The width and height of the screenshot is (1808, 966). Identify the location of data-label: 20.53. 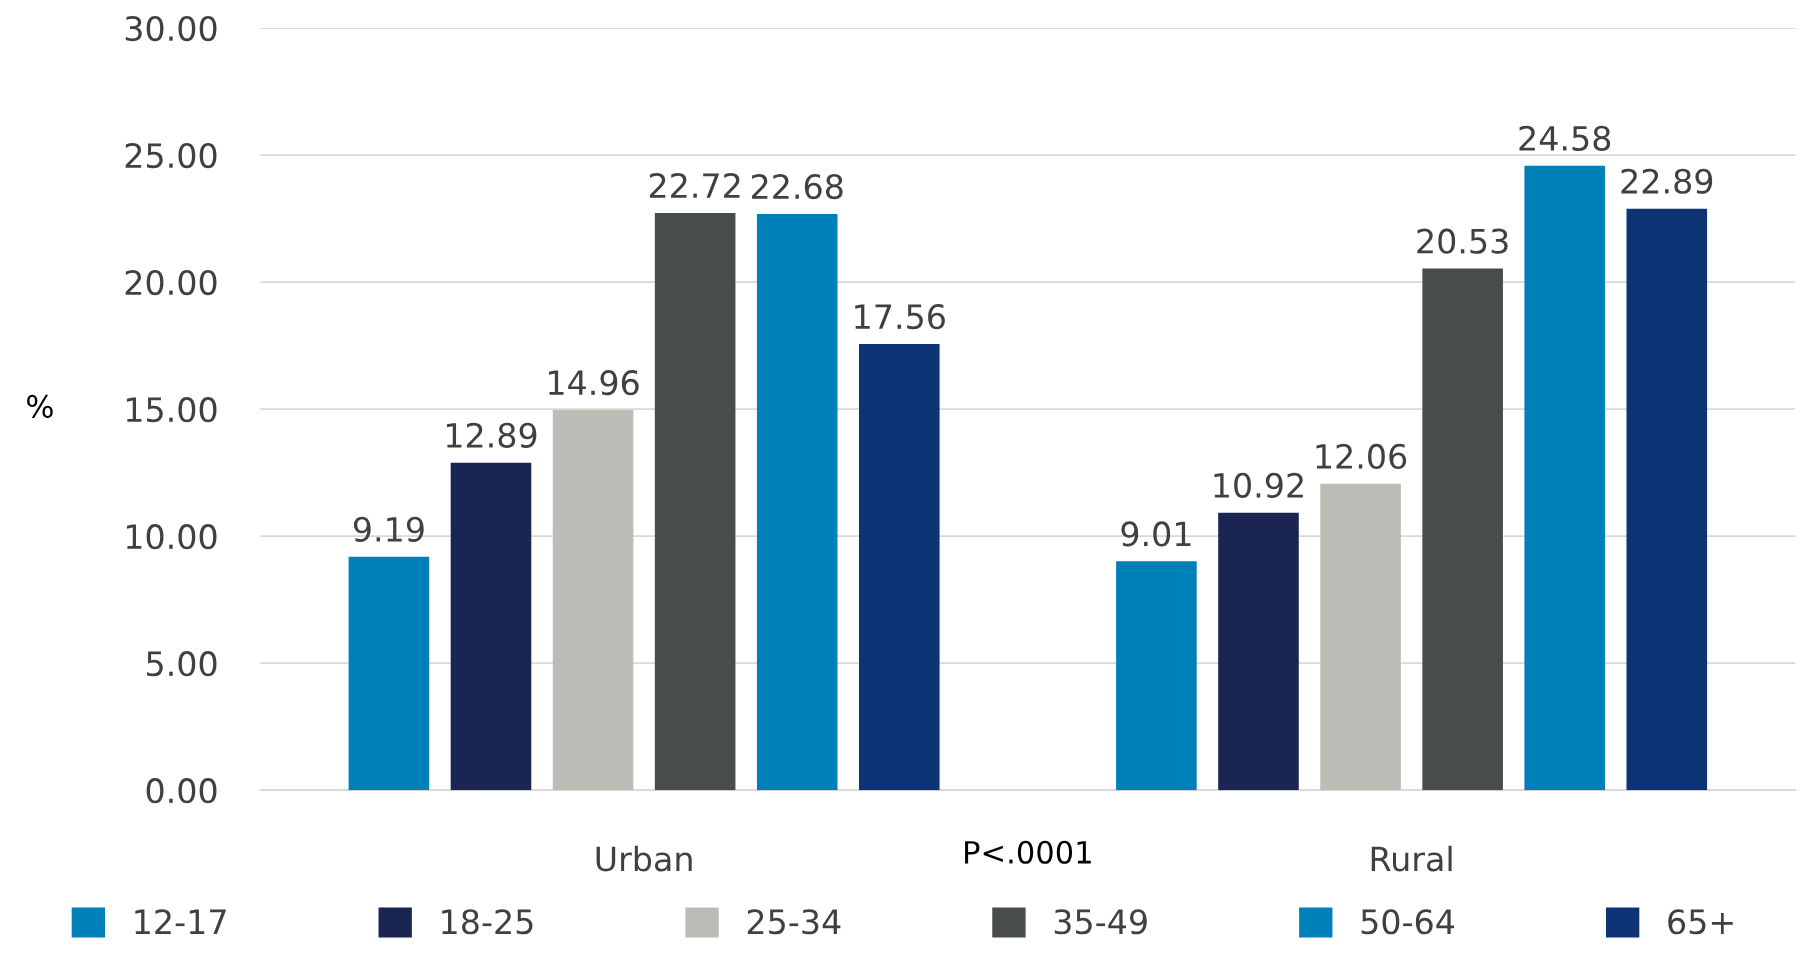
(1462, 241).